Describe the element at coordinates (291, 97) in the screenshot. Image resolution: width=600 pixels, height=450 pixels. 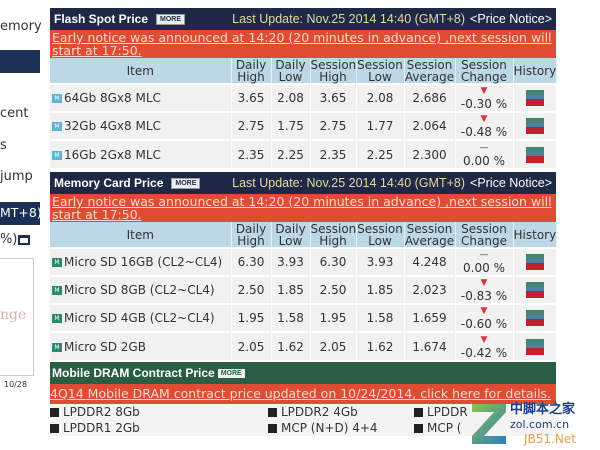
I see `value-cell: 2.08` at that location.